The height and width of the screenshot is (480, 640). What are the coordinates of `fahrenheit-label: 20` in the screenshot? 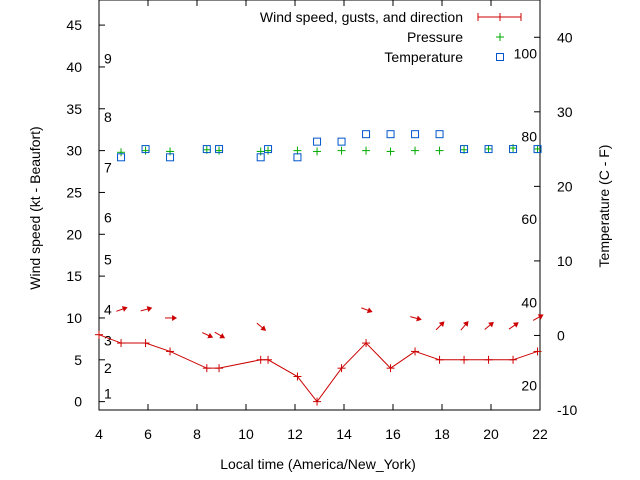 It's located at (529, 385).